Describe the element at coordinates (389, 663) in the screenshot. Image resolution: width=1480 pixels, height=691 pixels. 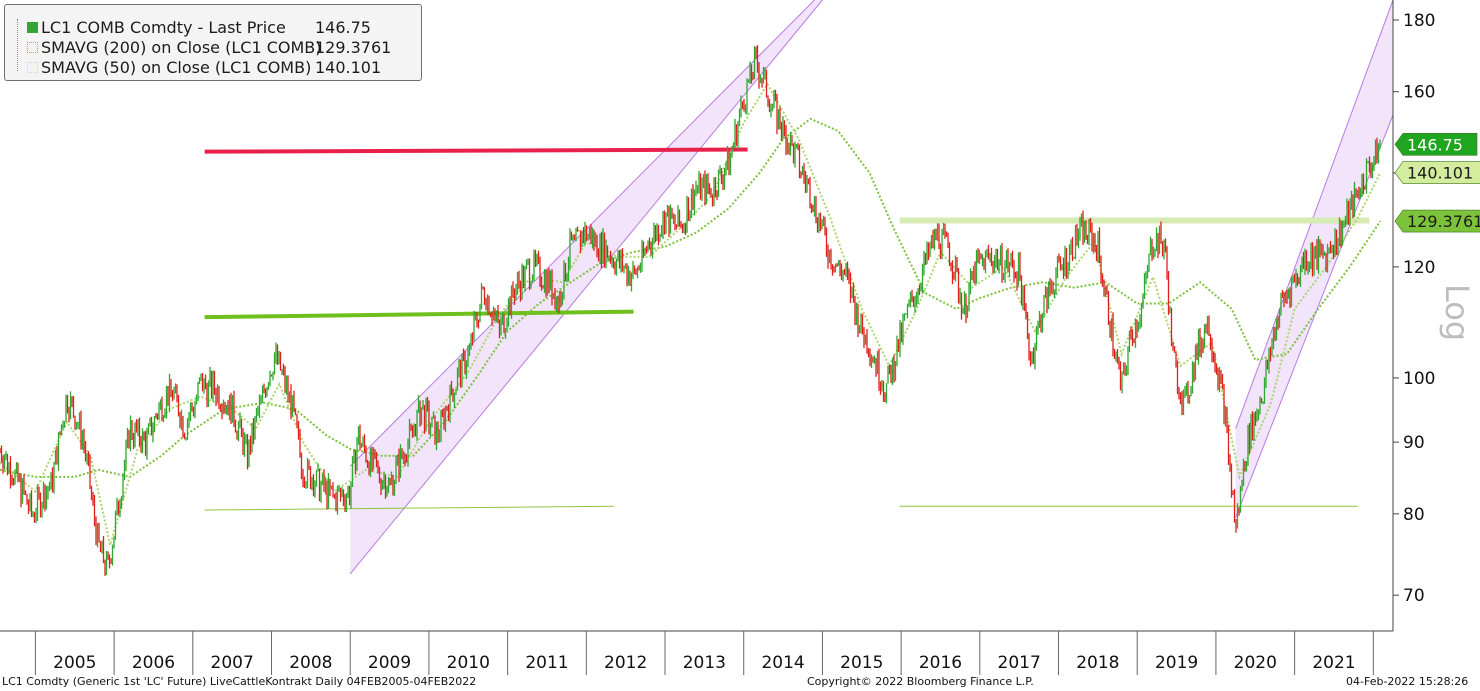
I see `x-tick-label-2009: 2009` at that location.